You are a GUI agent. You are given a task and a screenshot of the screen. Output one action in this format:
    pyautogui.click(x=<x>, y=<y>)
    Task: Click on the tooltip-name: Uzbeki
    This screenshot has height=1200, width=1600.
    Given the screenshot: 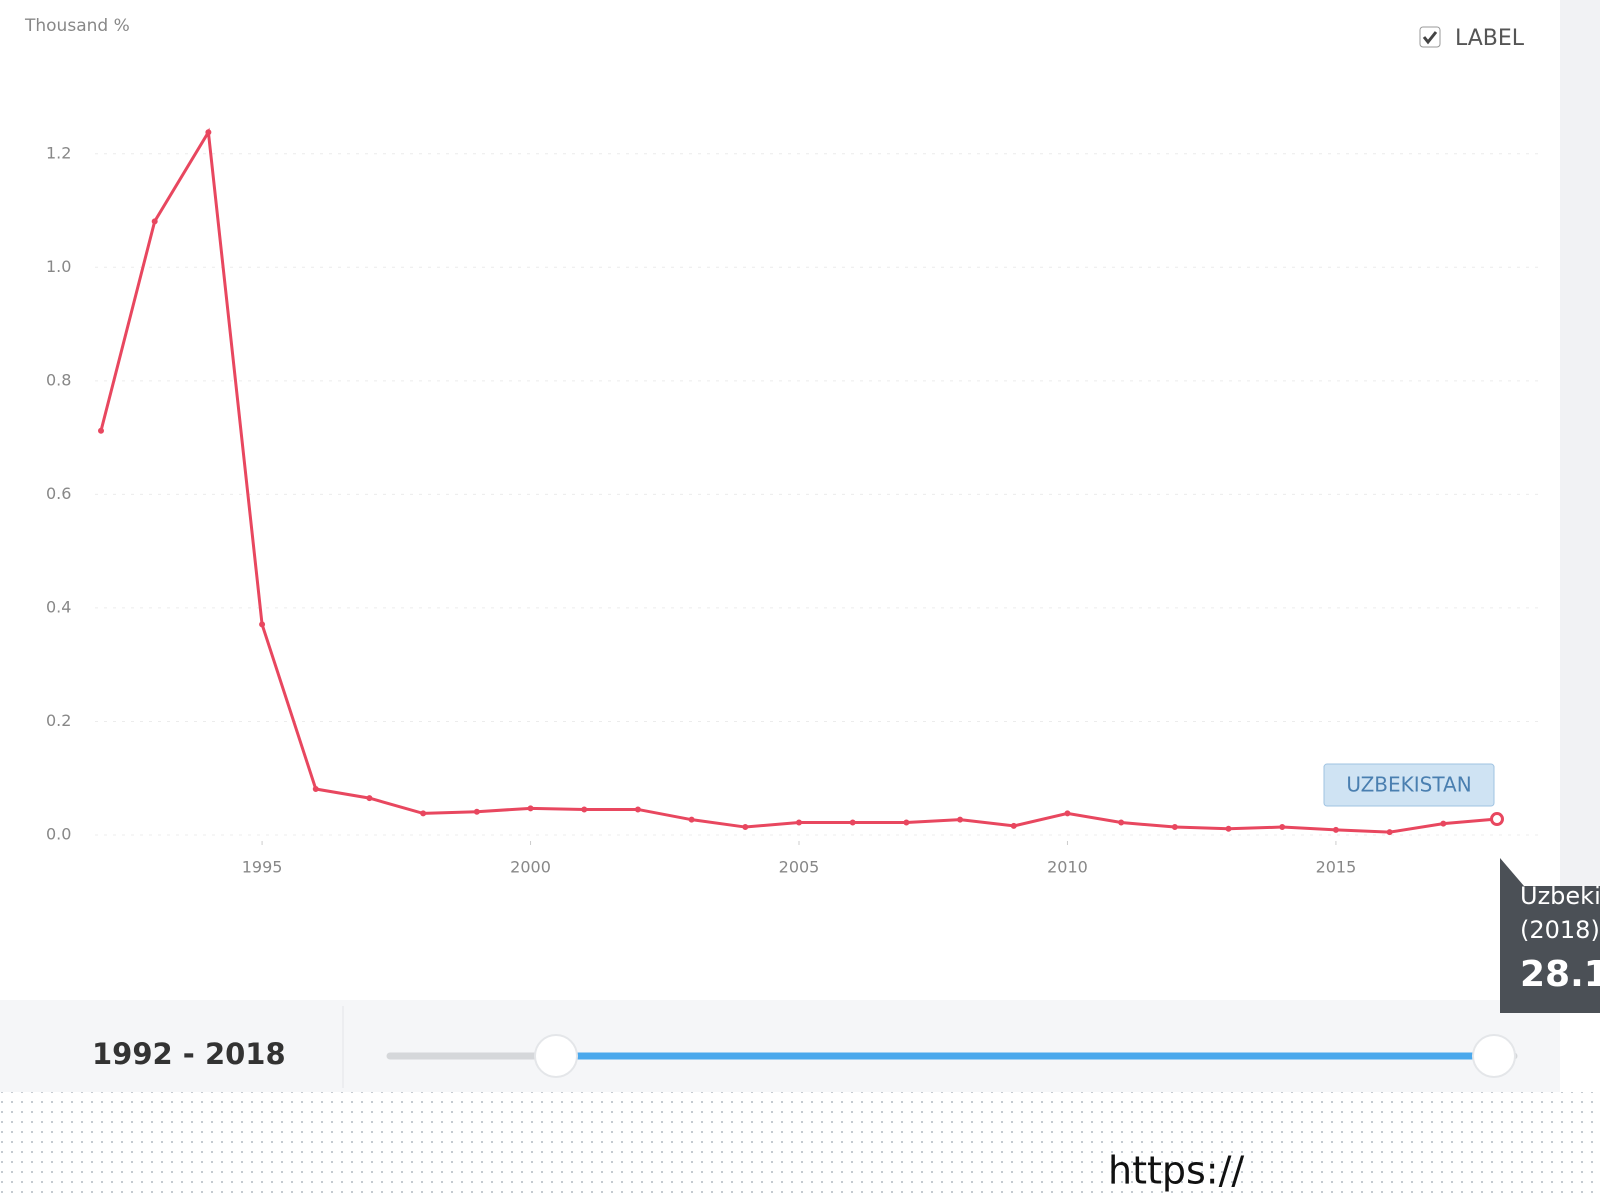 What is the action you would take?
    pyautogui.click(x=1560, y=896)
    